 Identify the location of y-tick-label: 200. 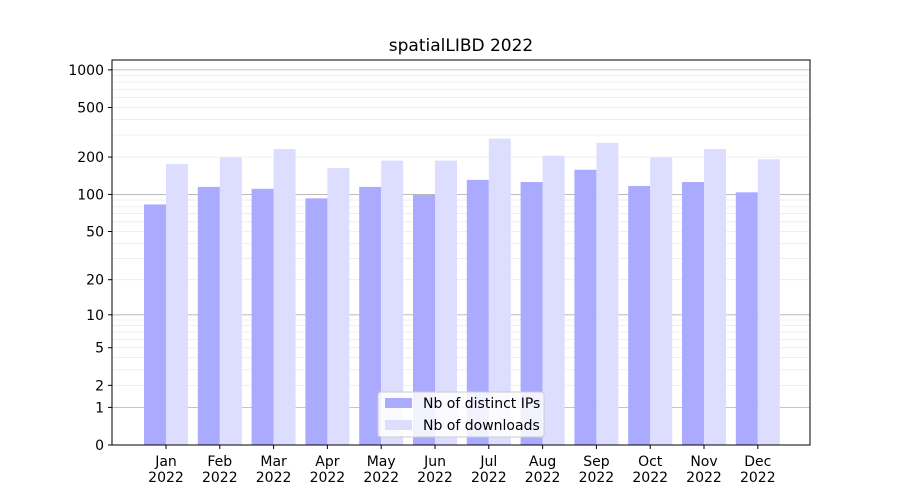
(90, 158).